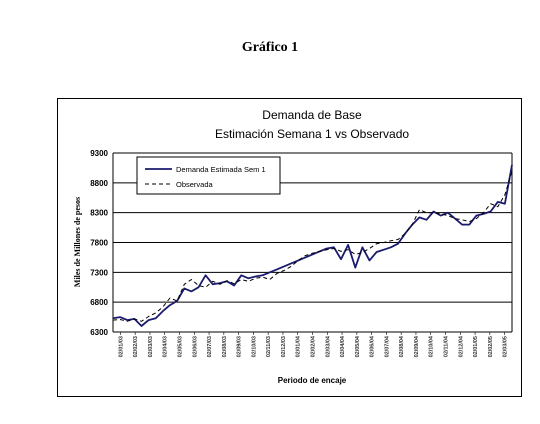 The height and width of the screenshot is (424, 540). I want to click on x-tick-label: 02/03/03, so click(151, 346).